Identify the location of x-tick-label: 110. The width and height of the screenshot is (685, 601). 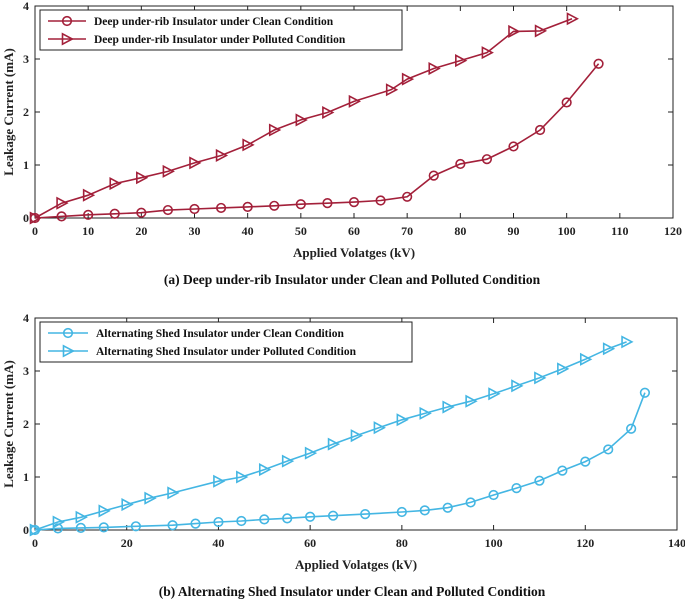
(619, 231).